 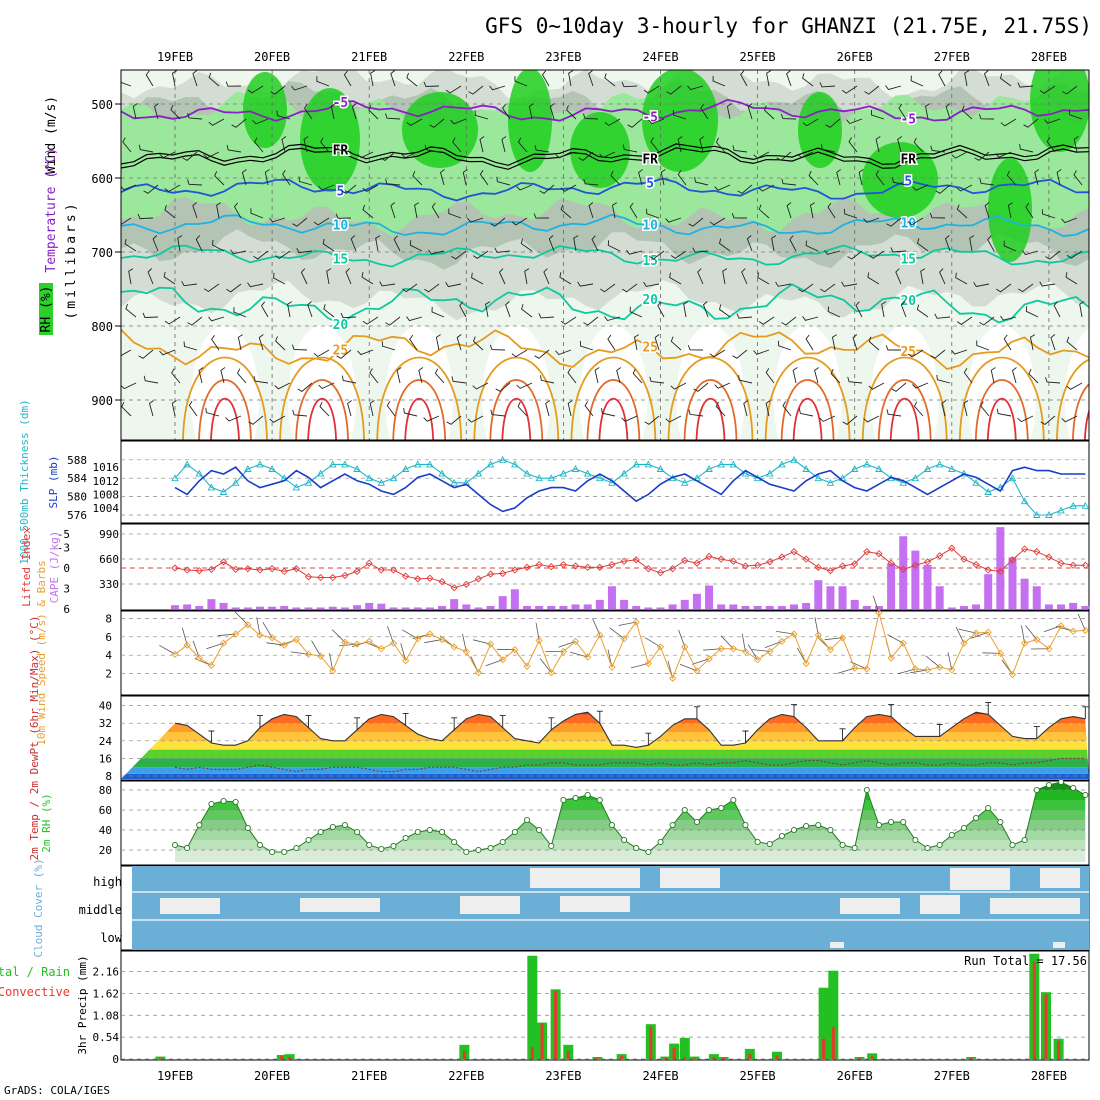 I want to click on x-tick-label-bottom: 23FEB, so click(x=563, y=1076).